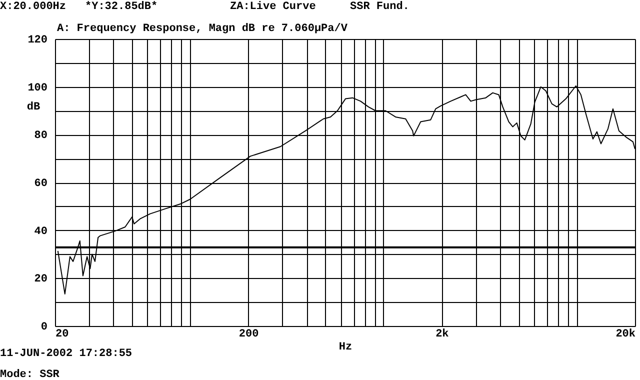  I want to click on chart-title: A: Frequency Response, Magn dB re 7.060µPa/V, so click(202, 29).